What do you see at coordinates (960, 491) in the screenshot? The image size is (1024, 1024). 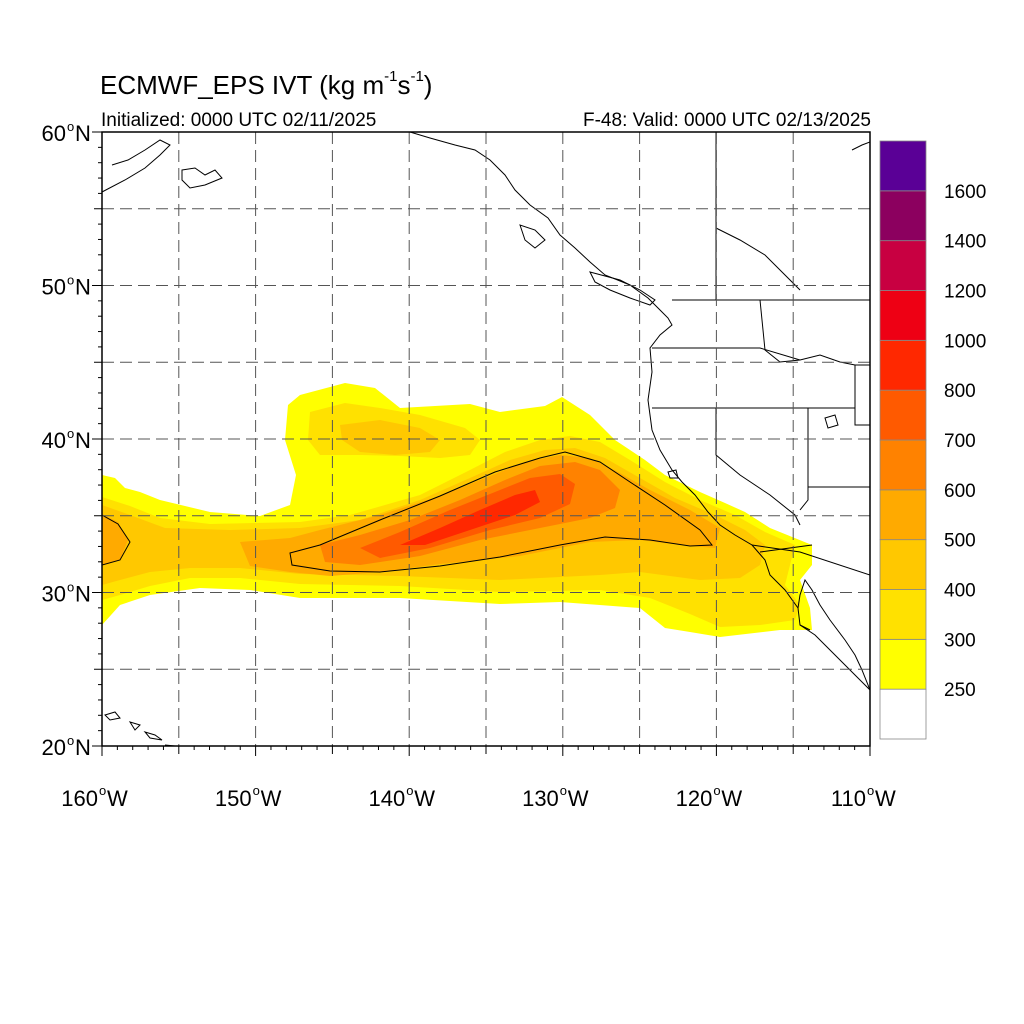 I see `colorbar-label: 600` at bounding box center [960, 491].